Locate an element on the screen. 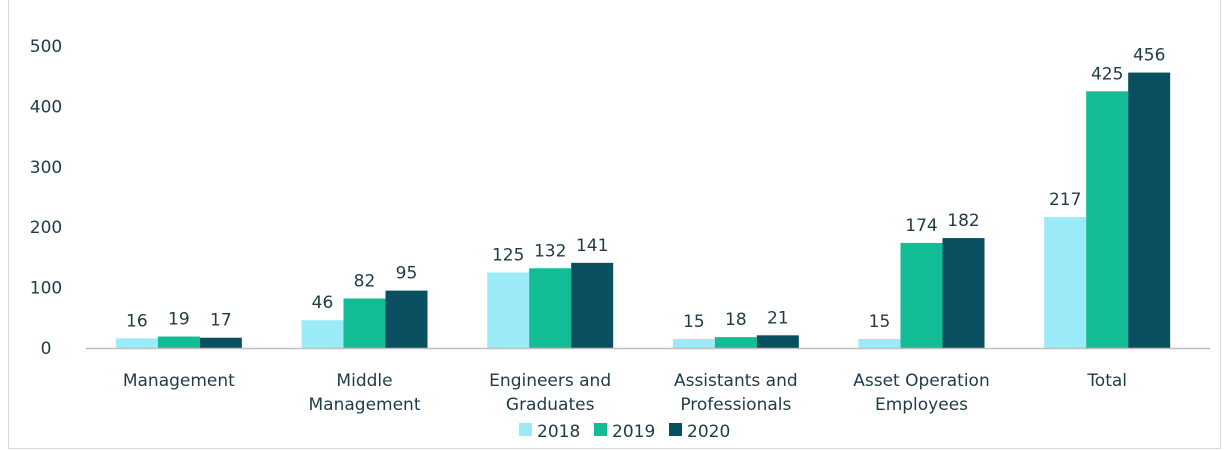 The image size is (1224, 450). data-label: 182 is located at coordinates (963, 221).